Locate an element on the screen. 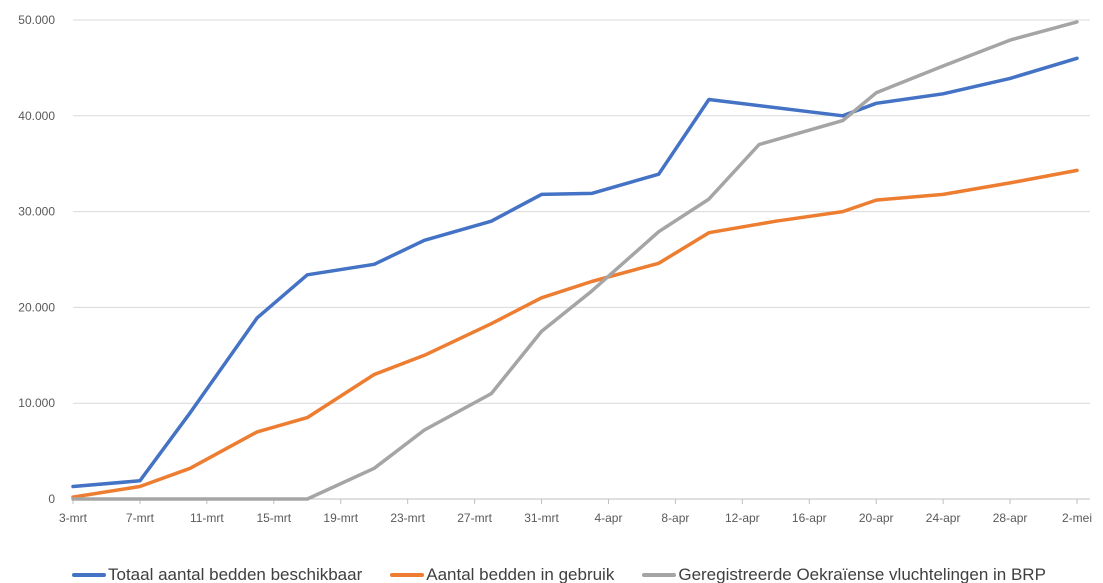  x-tick-label: 8-apr is located at coordinates (675, 518).